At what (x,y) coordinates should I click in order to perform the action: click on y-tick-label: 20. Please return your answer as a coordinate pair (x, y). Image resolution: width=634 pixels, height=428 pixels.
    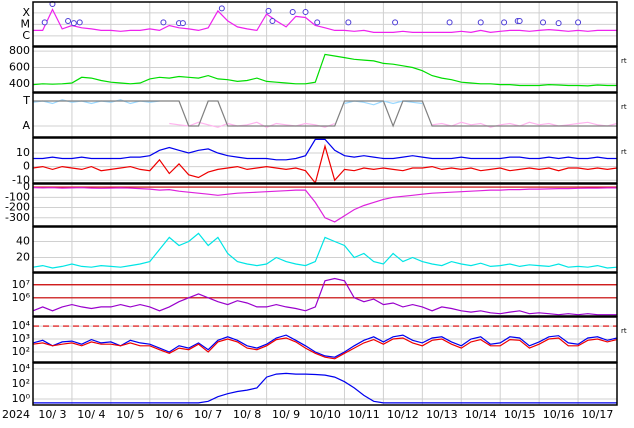
    Looking at the image, I should click on (23, 257).